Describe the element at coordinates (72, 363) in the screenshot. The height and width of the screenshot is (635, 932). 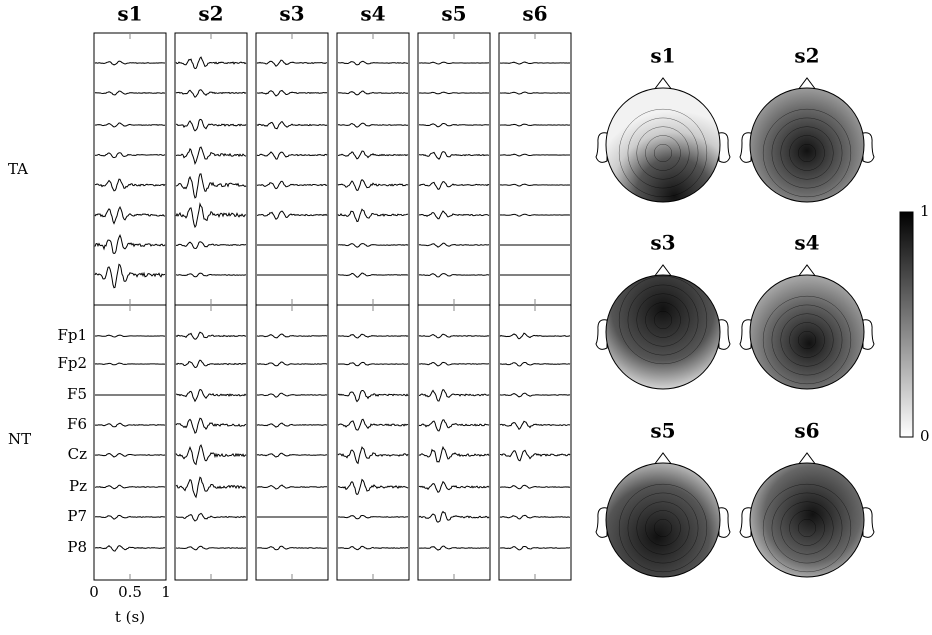
I see `channel-label: Fp2` at that location.